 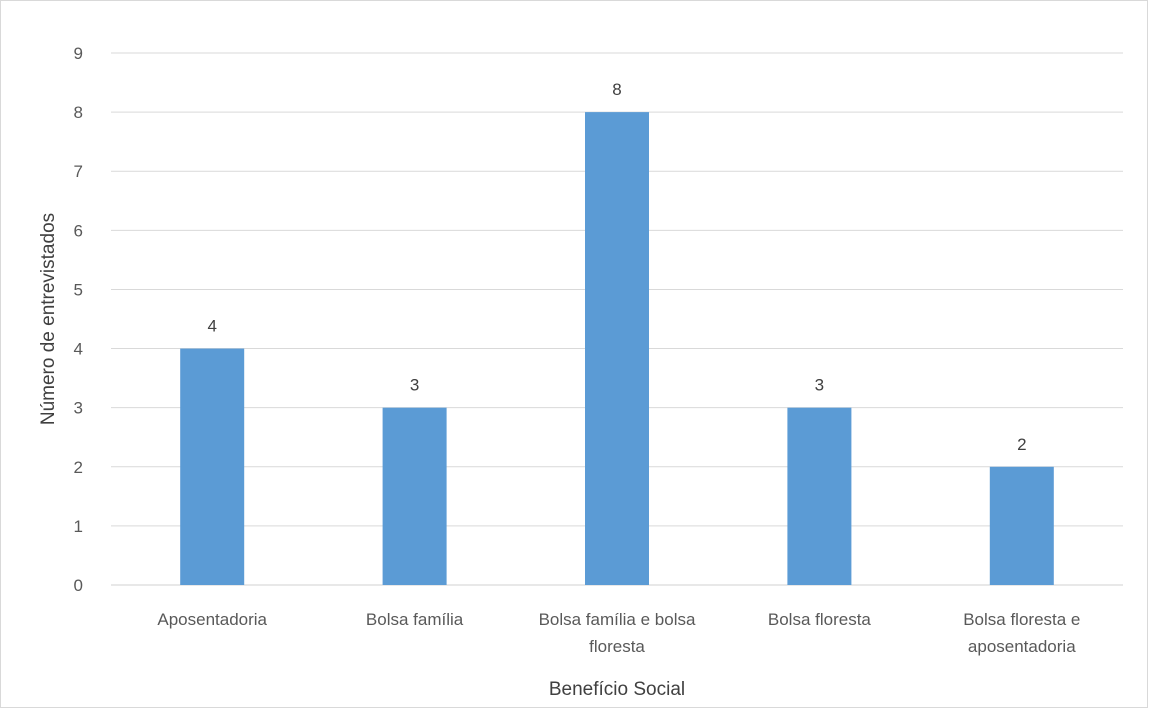 I want to click on data-label-5: 2, so click(x=1021, y=444).